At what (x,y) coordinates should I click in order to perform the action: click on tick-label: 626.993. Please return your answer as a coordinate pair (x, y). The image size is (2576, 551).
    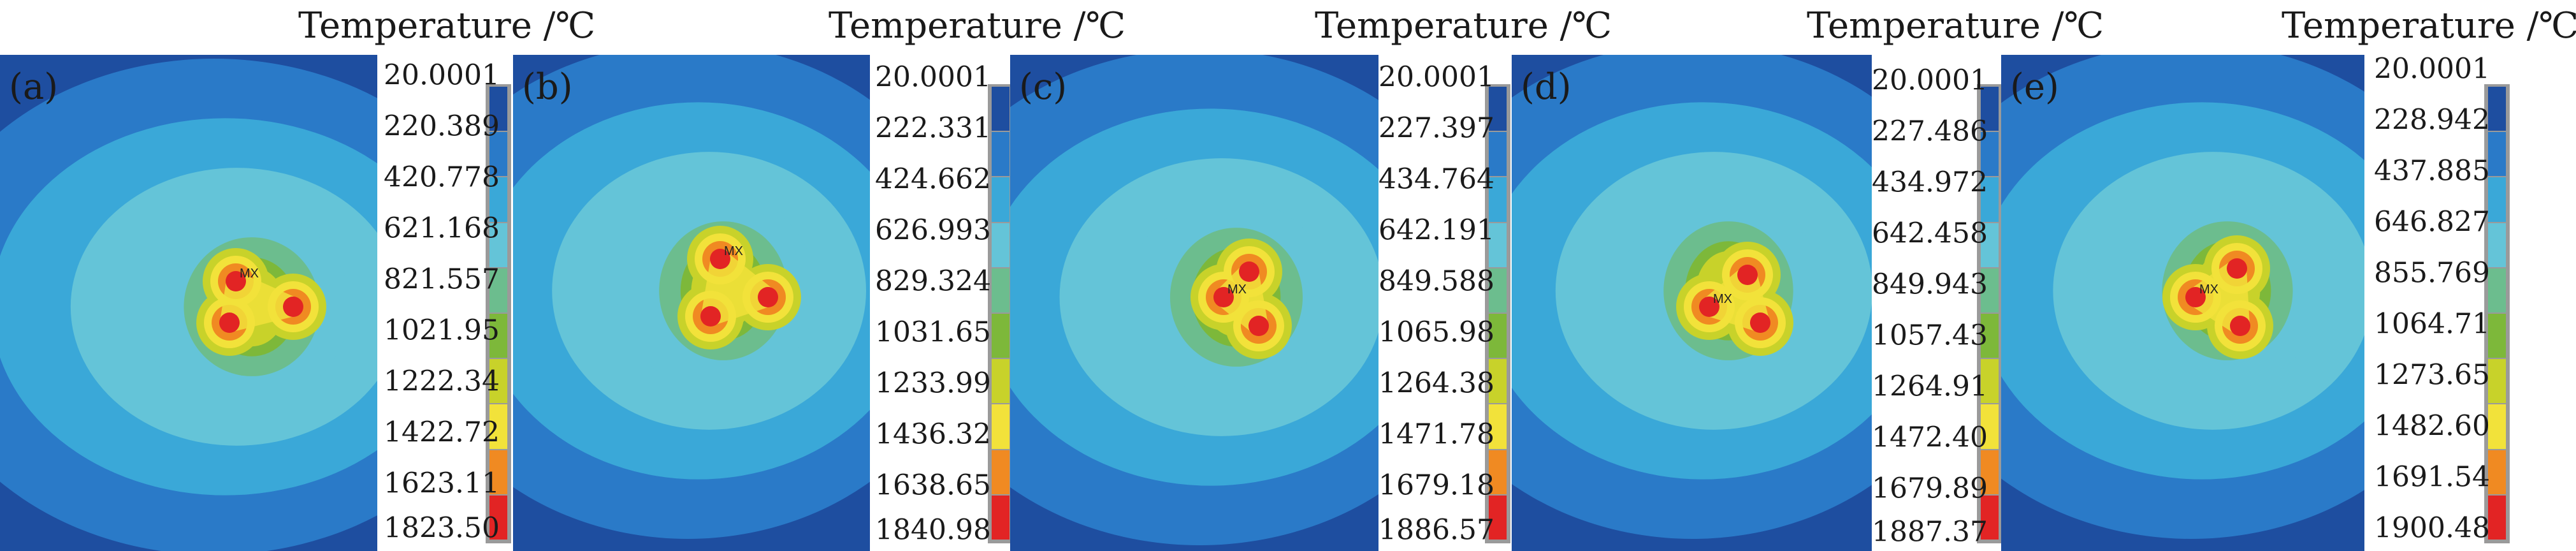
    Looking at the image, I should click on (933, 230).